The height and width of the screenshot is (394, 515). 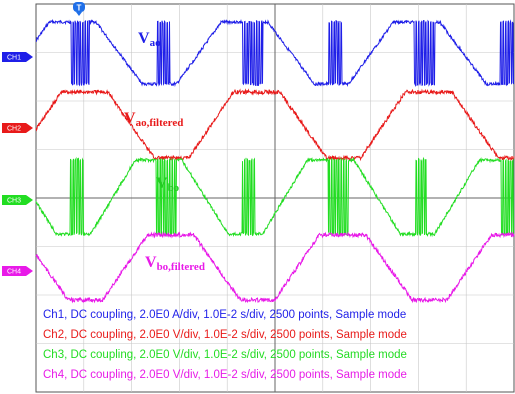 I want to click on label-vao: Vao, so click(x=149, y=39).